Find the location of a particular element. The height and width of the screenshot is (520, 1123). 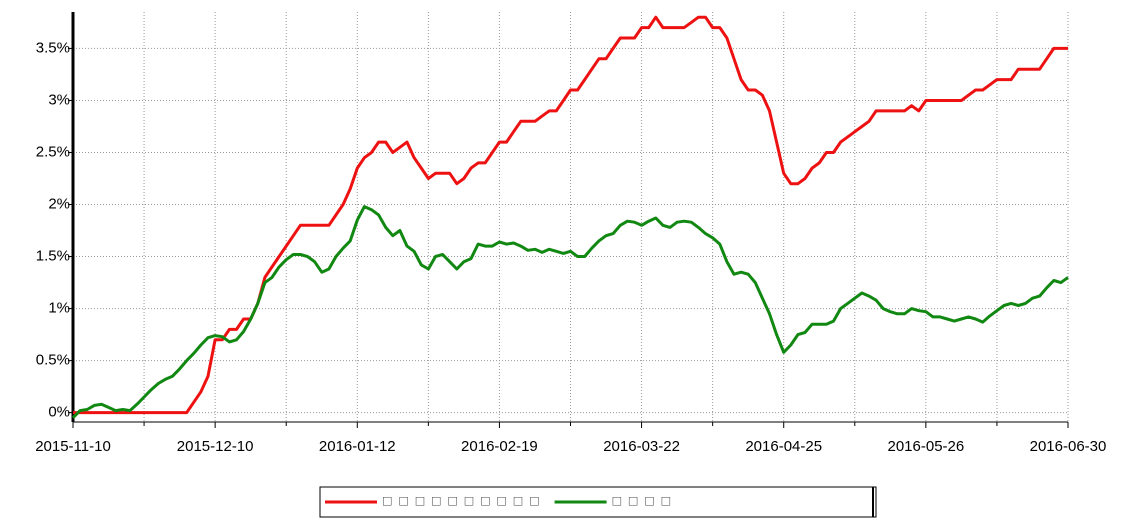

x-tick-label: 2016-04-25 is located at coordinates (783, 446).